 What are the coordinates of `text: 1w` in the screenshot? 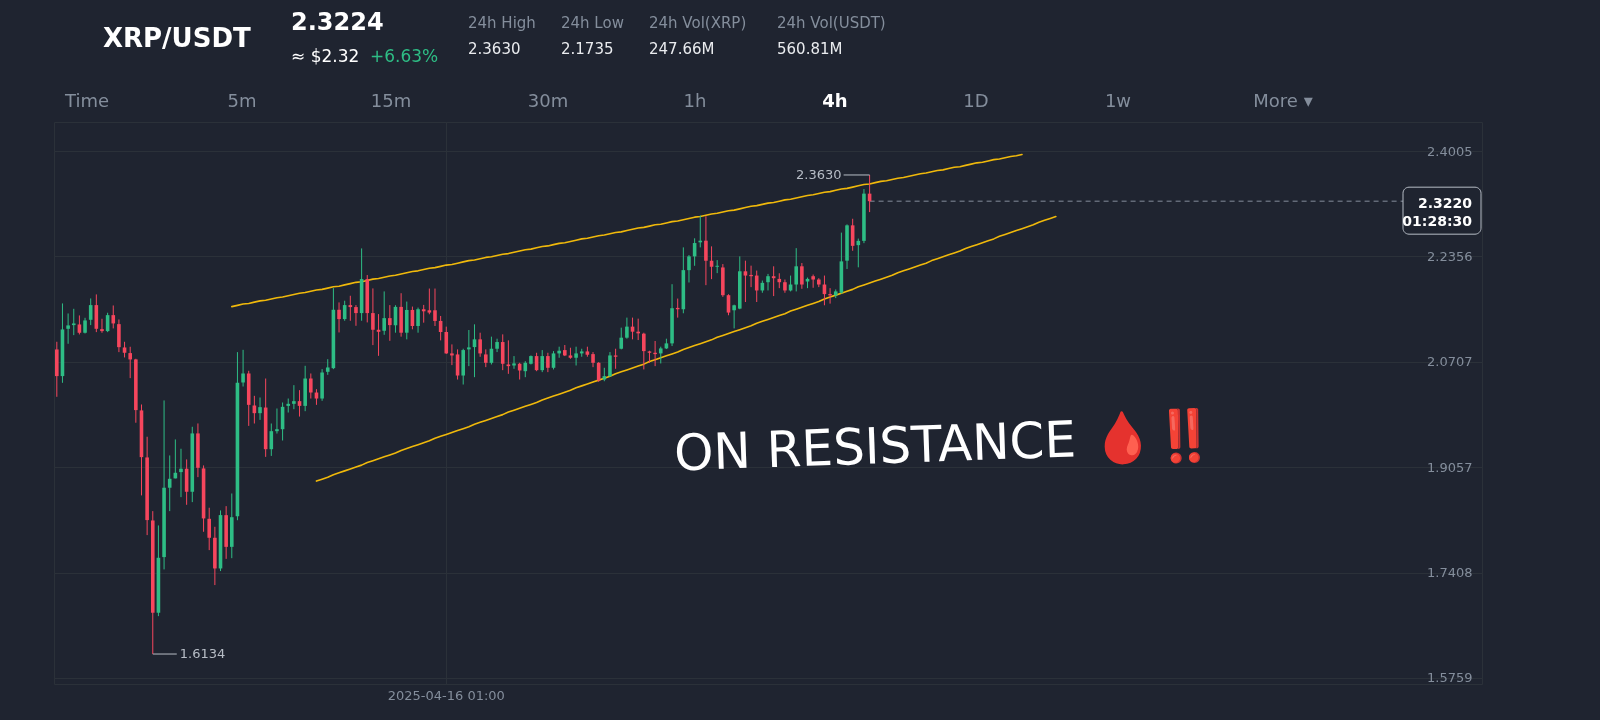 It's located at (1118, 100).